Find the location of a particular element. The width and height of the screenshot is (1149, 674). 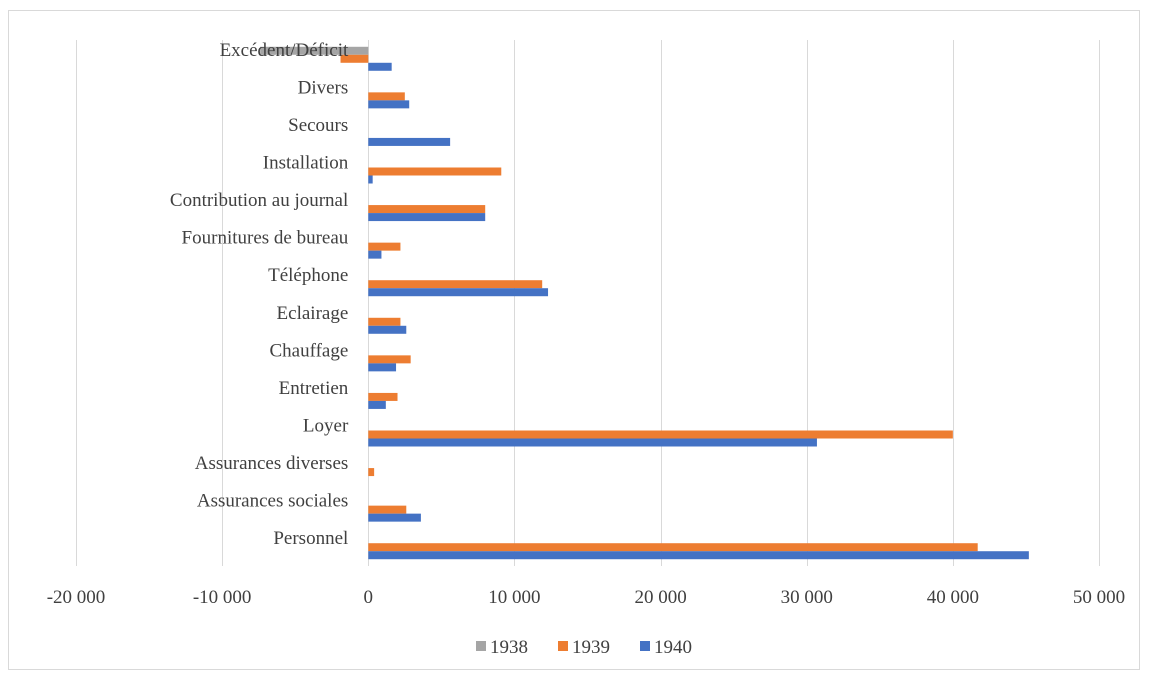

legend-swatch-1938 is located at coordinates (481, 646).